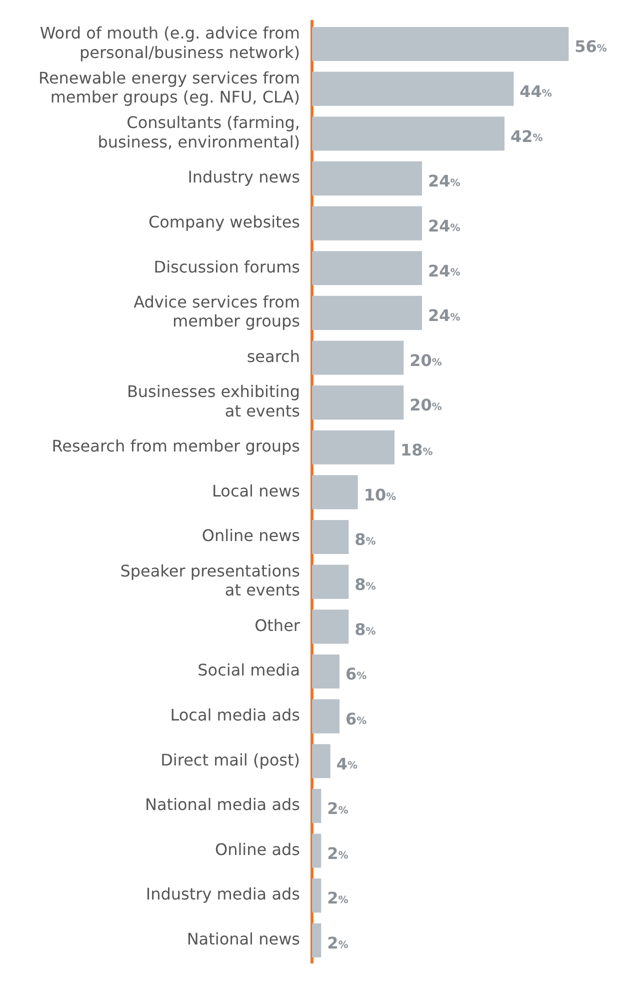 The height and width of the screenshot is (994, 635). I want to click on y-tick-label: Online ads, so click(257, 849).